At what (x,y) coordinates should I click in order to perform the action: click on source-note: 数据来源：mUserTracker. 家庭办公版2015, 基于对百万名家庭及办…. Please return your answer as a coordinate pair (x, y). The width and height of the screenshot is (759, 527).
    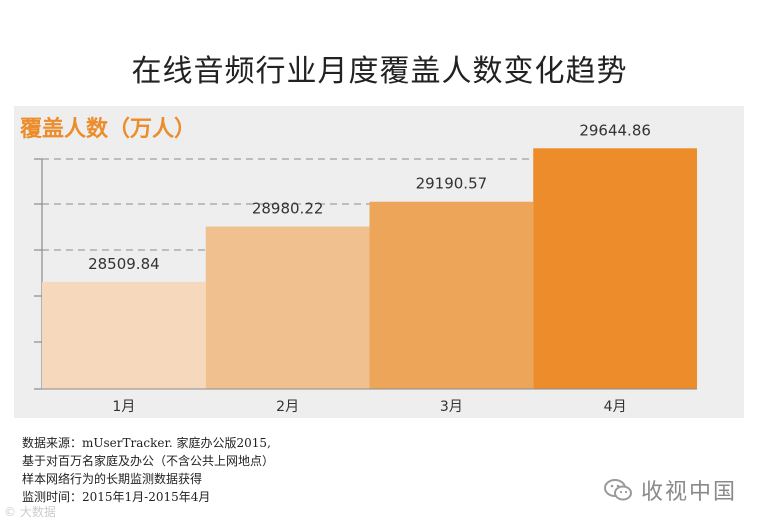
    Looking at the image, I should click on (148, 470).